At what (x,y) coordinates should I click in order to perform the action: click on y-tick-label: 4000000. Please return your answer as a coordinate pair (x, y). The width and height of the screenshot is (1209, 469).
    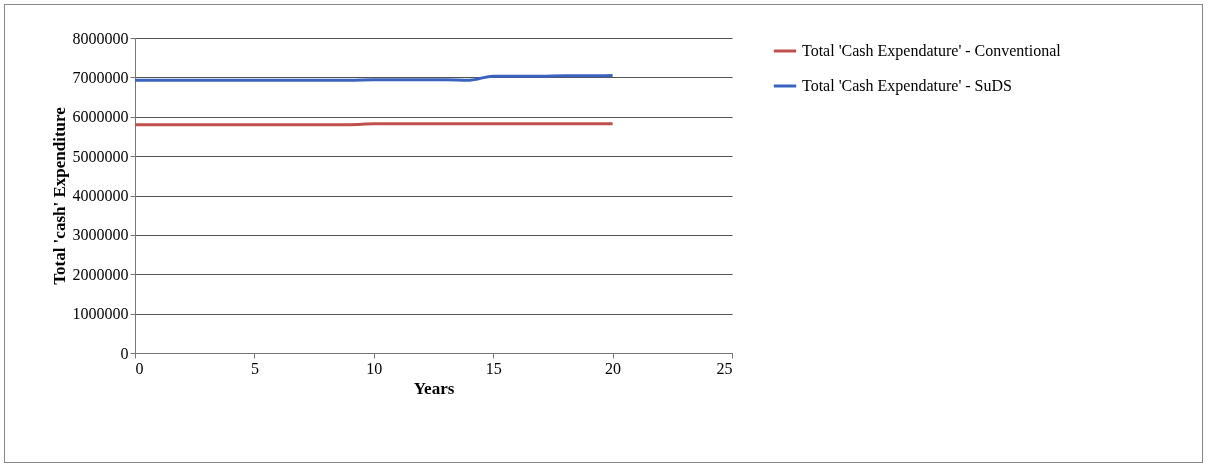
    Looking at the image, I should click on (100, 195).